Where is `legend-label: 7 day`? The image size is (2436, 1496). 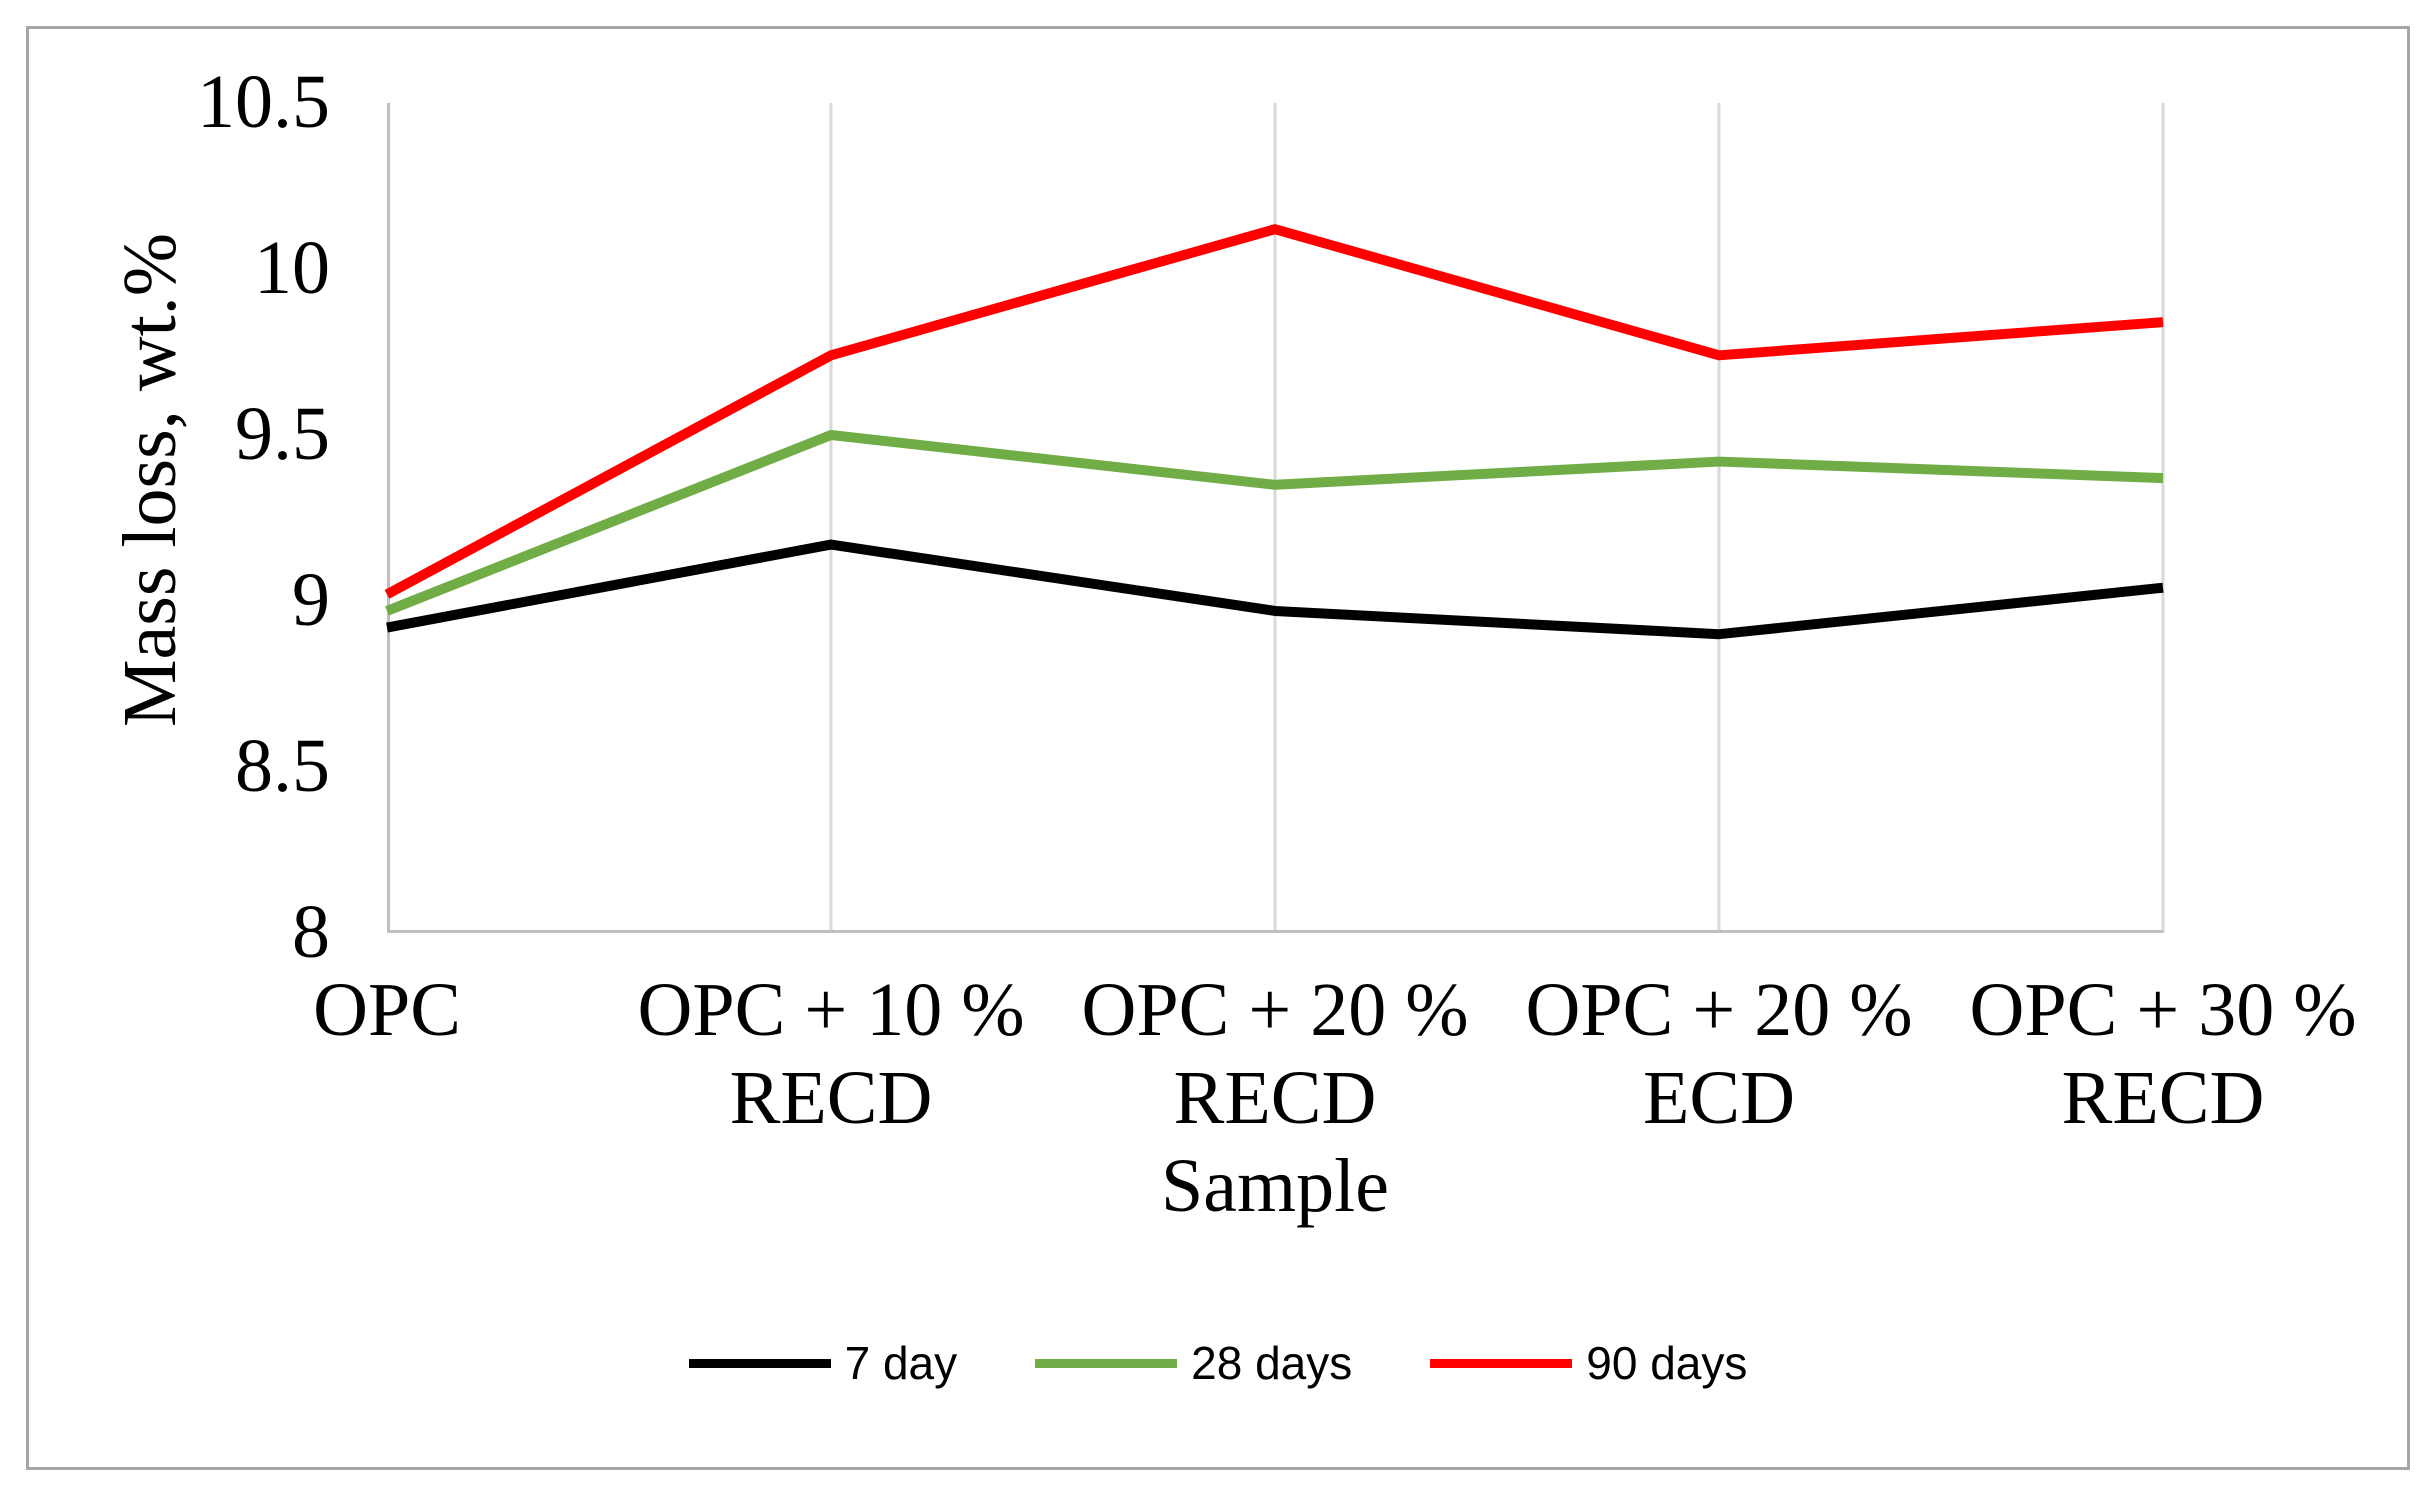 legend-label: 7 day is located at coordinates (901, 1363).